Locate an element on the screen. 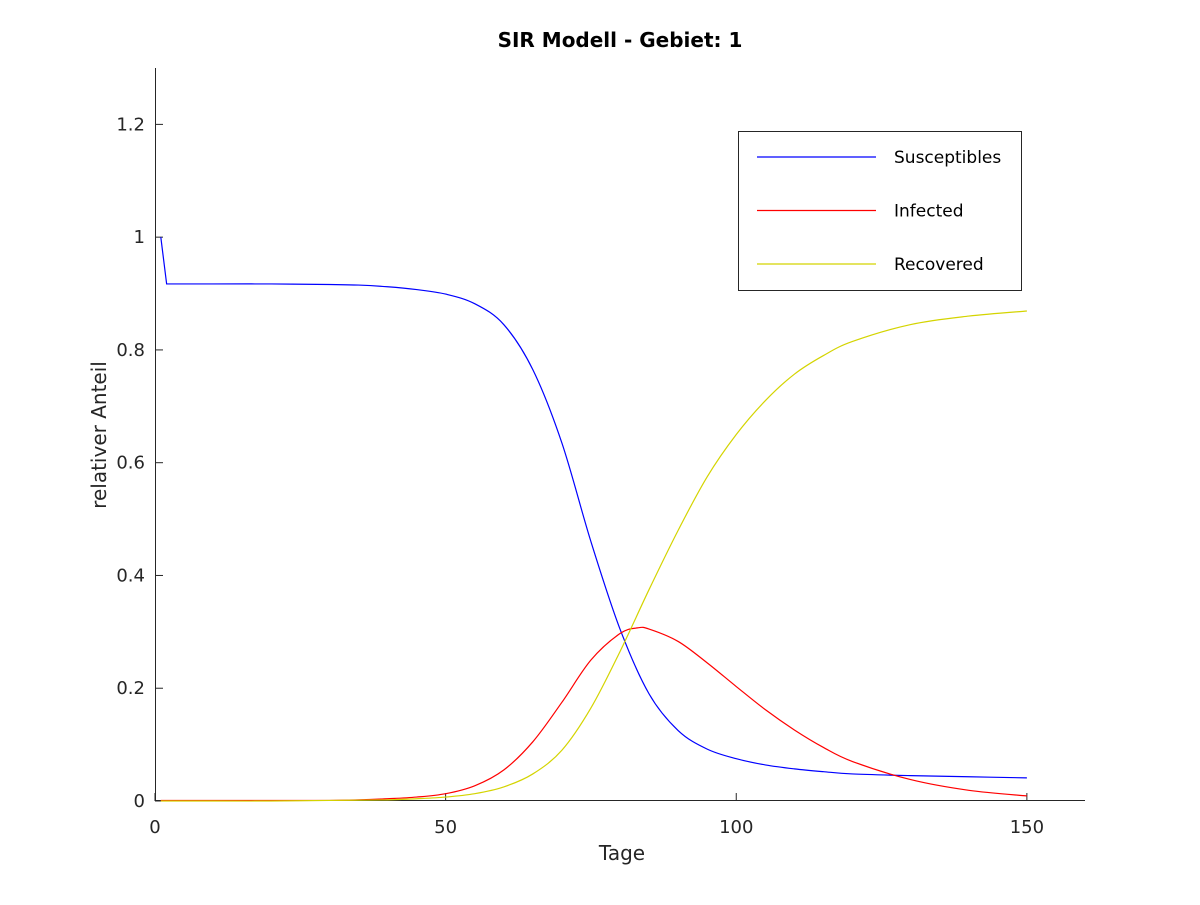  y-tick-label: 0.6 is located at coordinates (130, 463).